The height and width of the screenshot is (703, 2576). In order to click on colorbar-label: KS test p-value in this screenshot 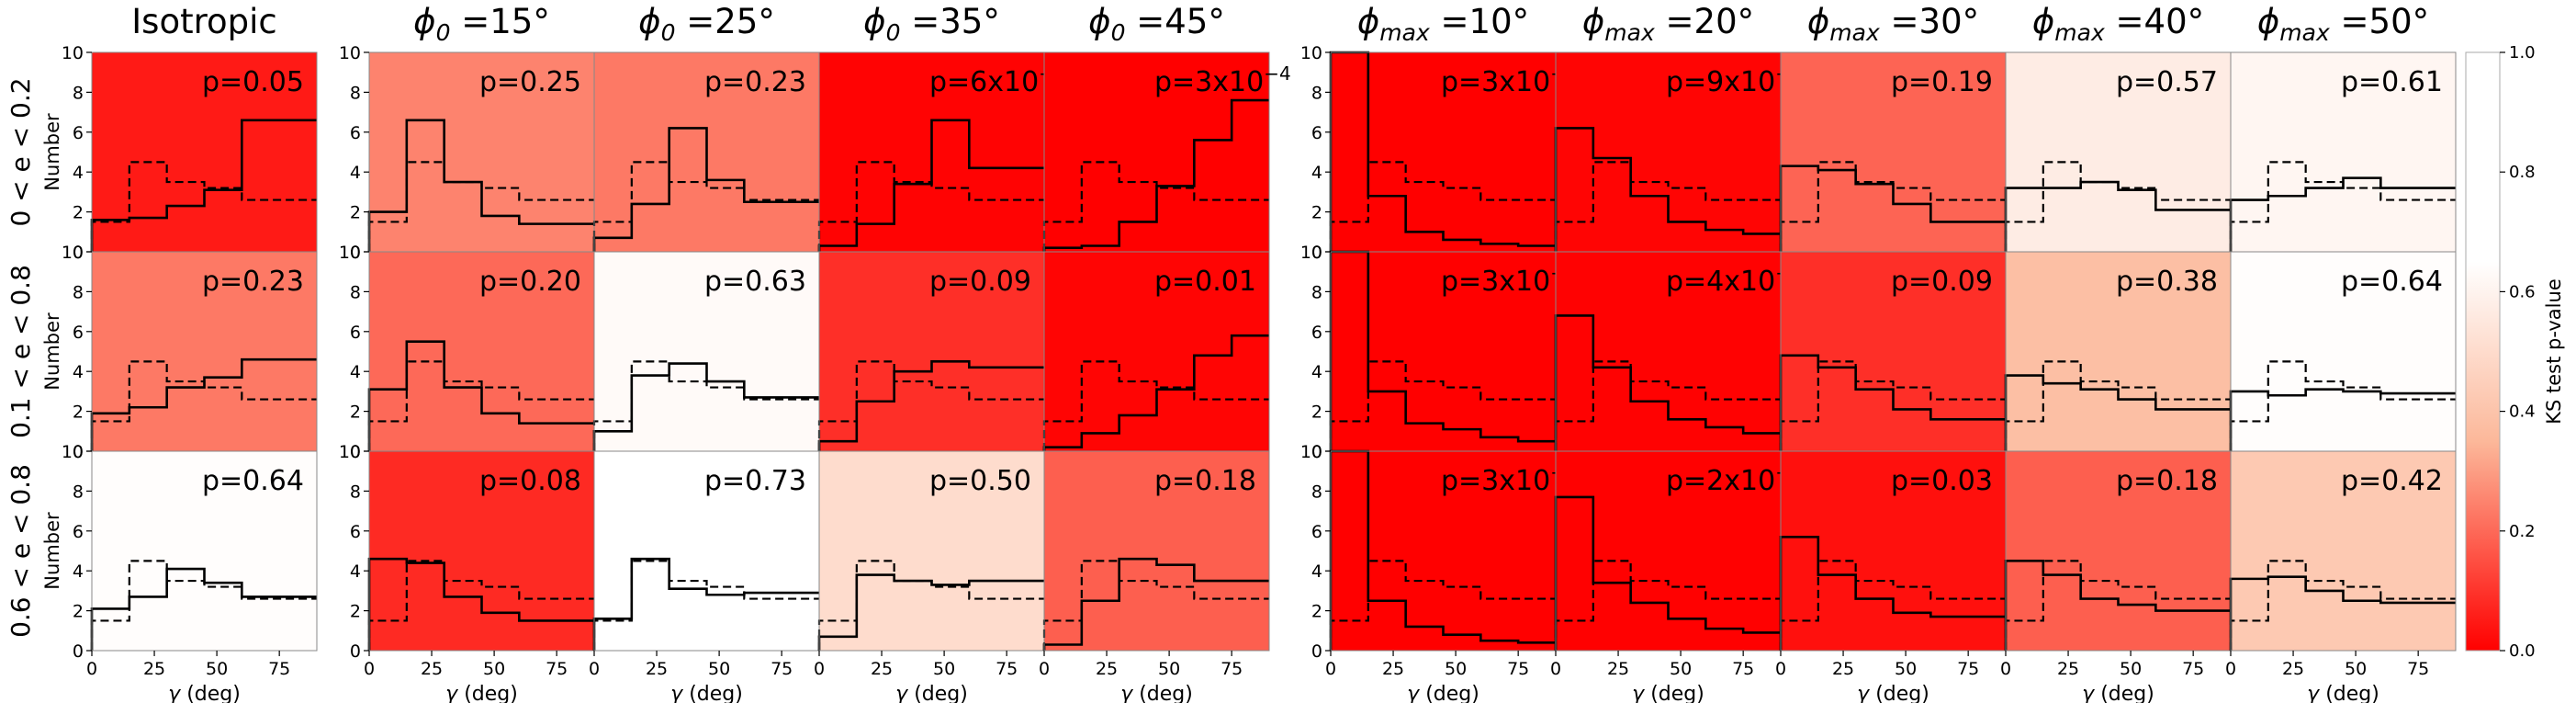, I will do `click(2554, 351)`.